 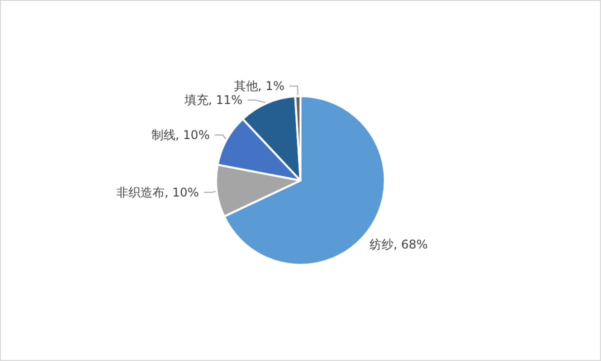 What do you see at coordinates (157, 192) in the screenshot?
I see `slice-label: 非织造布, 10%` at bounding box center [157, 192].